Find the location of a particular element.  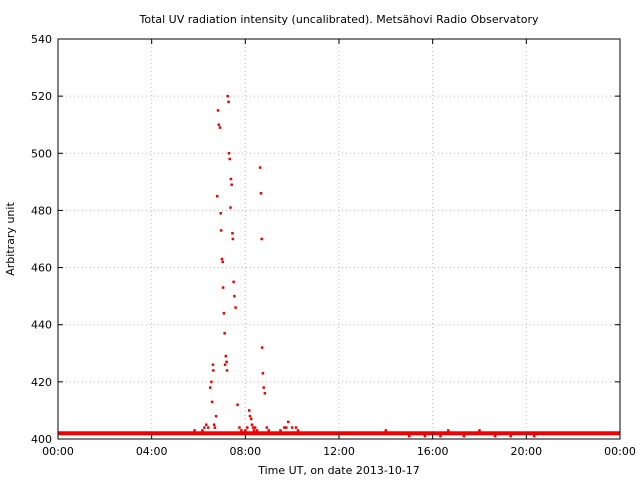

y-tick-label: 520 is located at coordinates (41, 96).